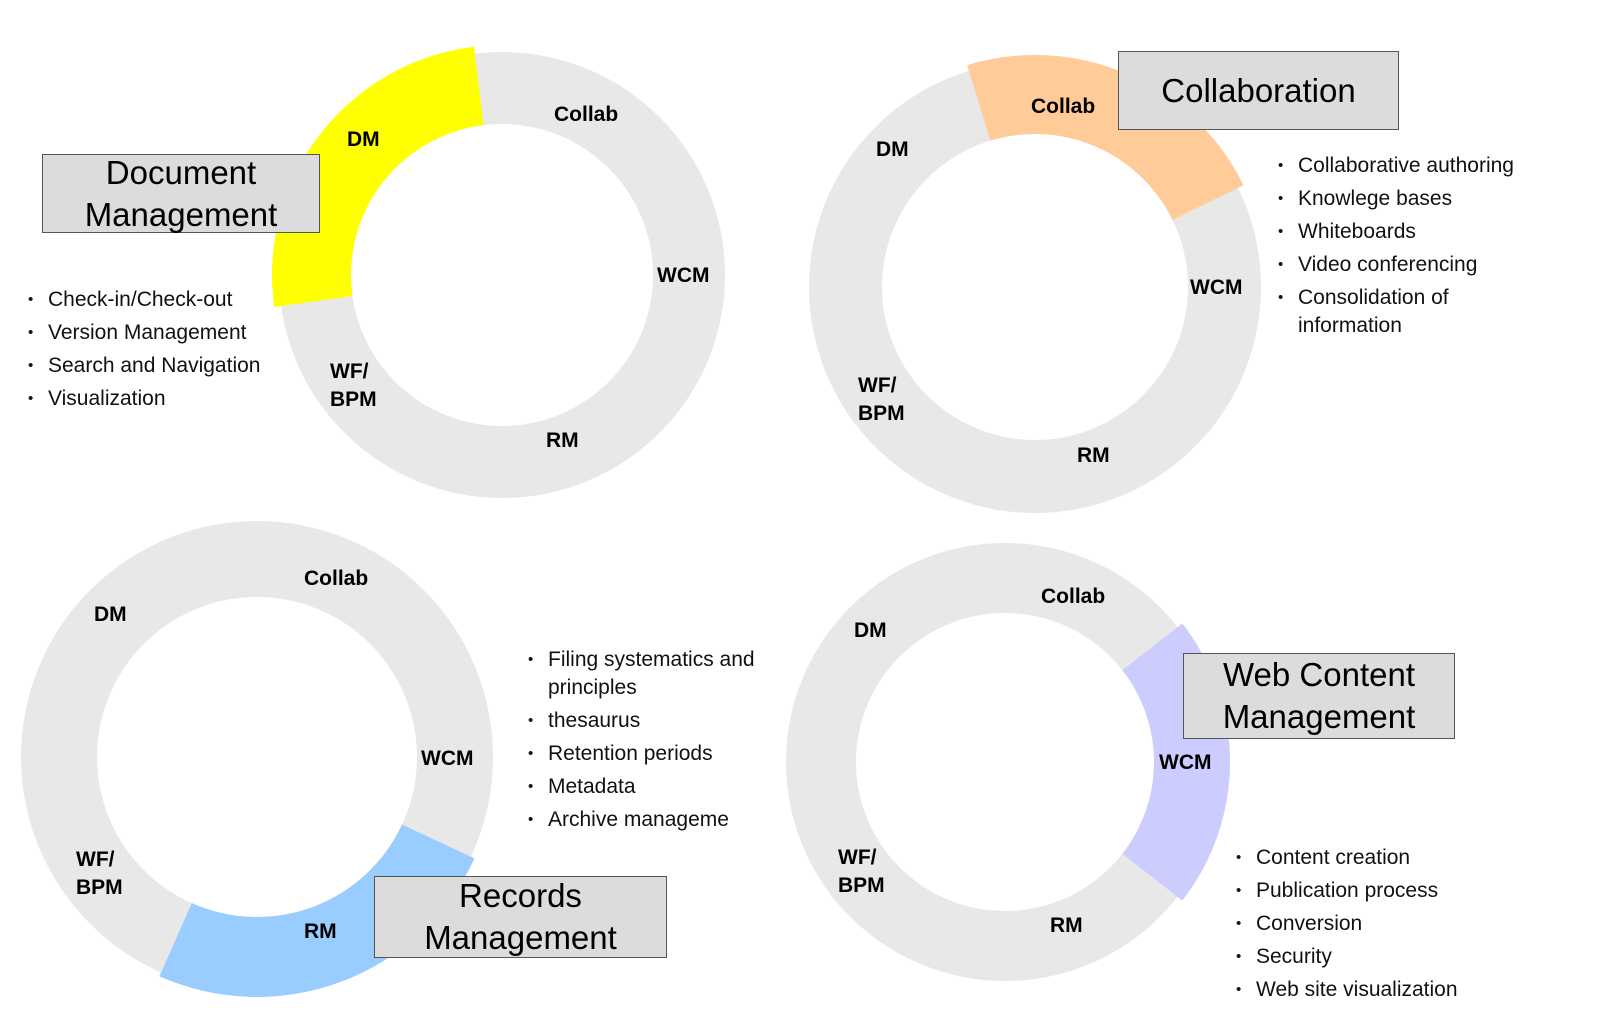  Describe the element at coordinates (642, 787) in the screenshot. I see `bullet-item: Metadata` at that location.